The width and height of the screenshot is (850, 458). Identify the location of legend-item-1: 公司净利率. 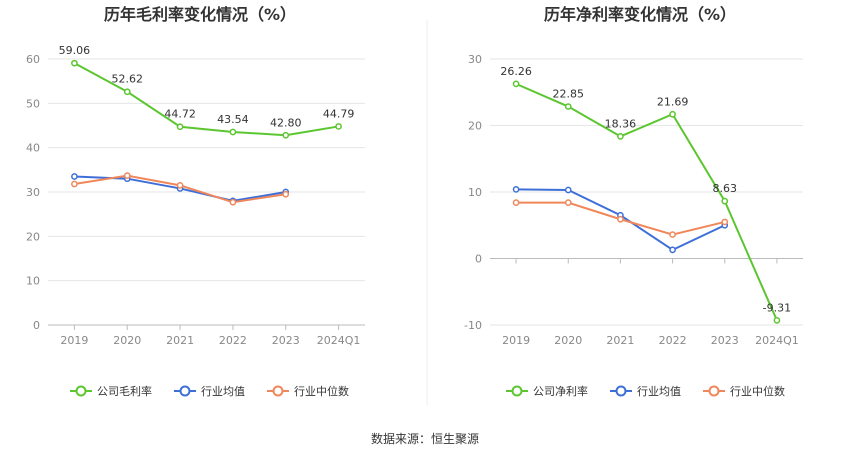
(547, 391).